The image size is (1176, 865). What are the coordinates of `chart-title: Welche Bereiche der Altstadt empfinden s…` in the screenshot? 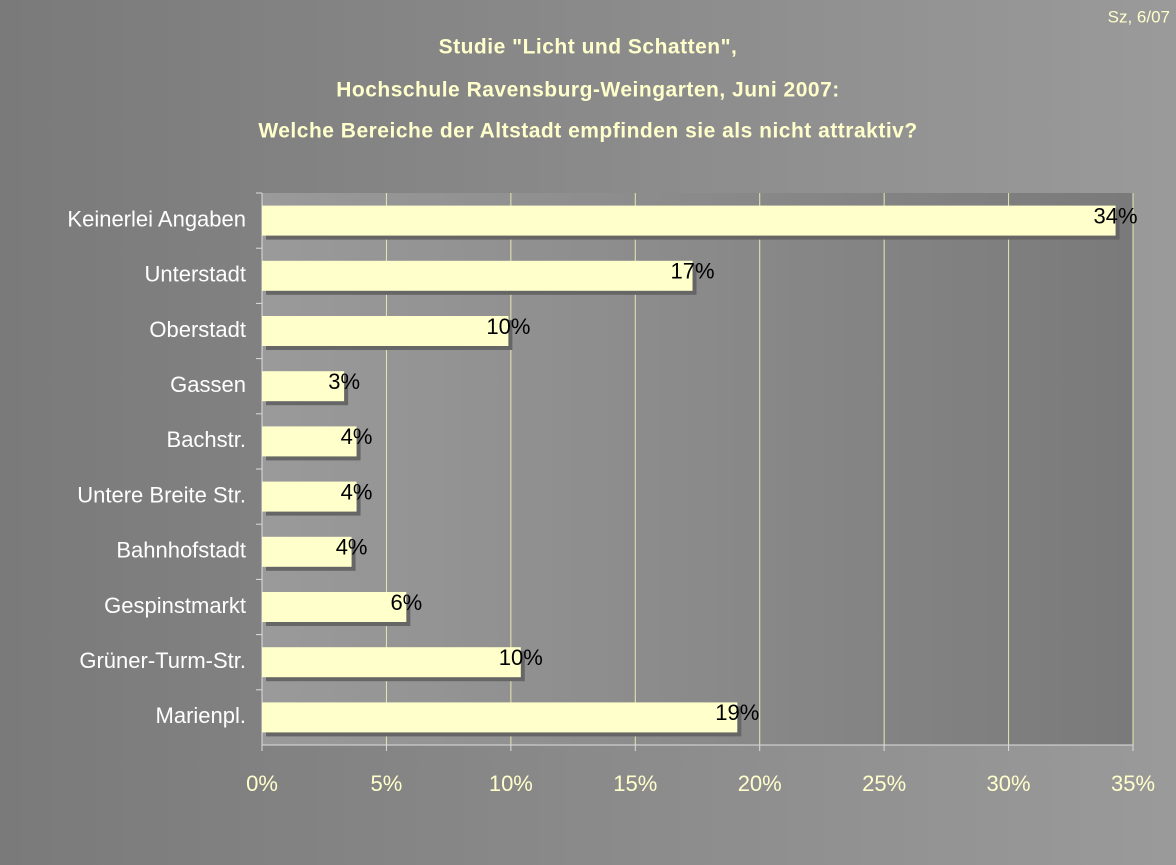 It's located at (587, 131).